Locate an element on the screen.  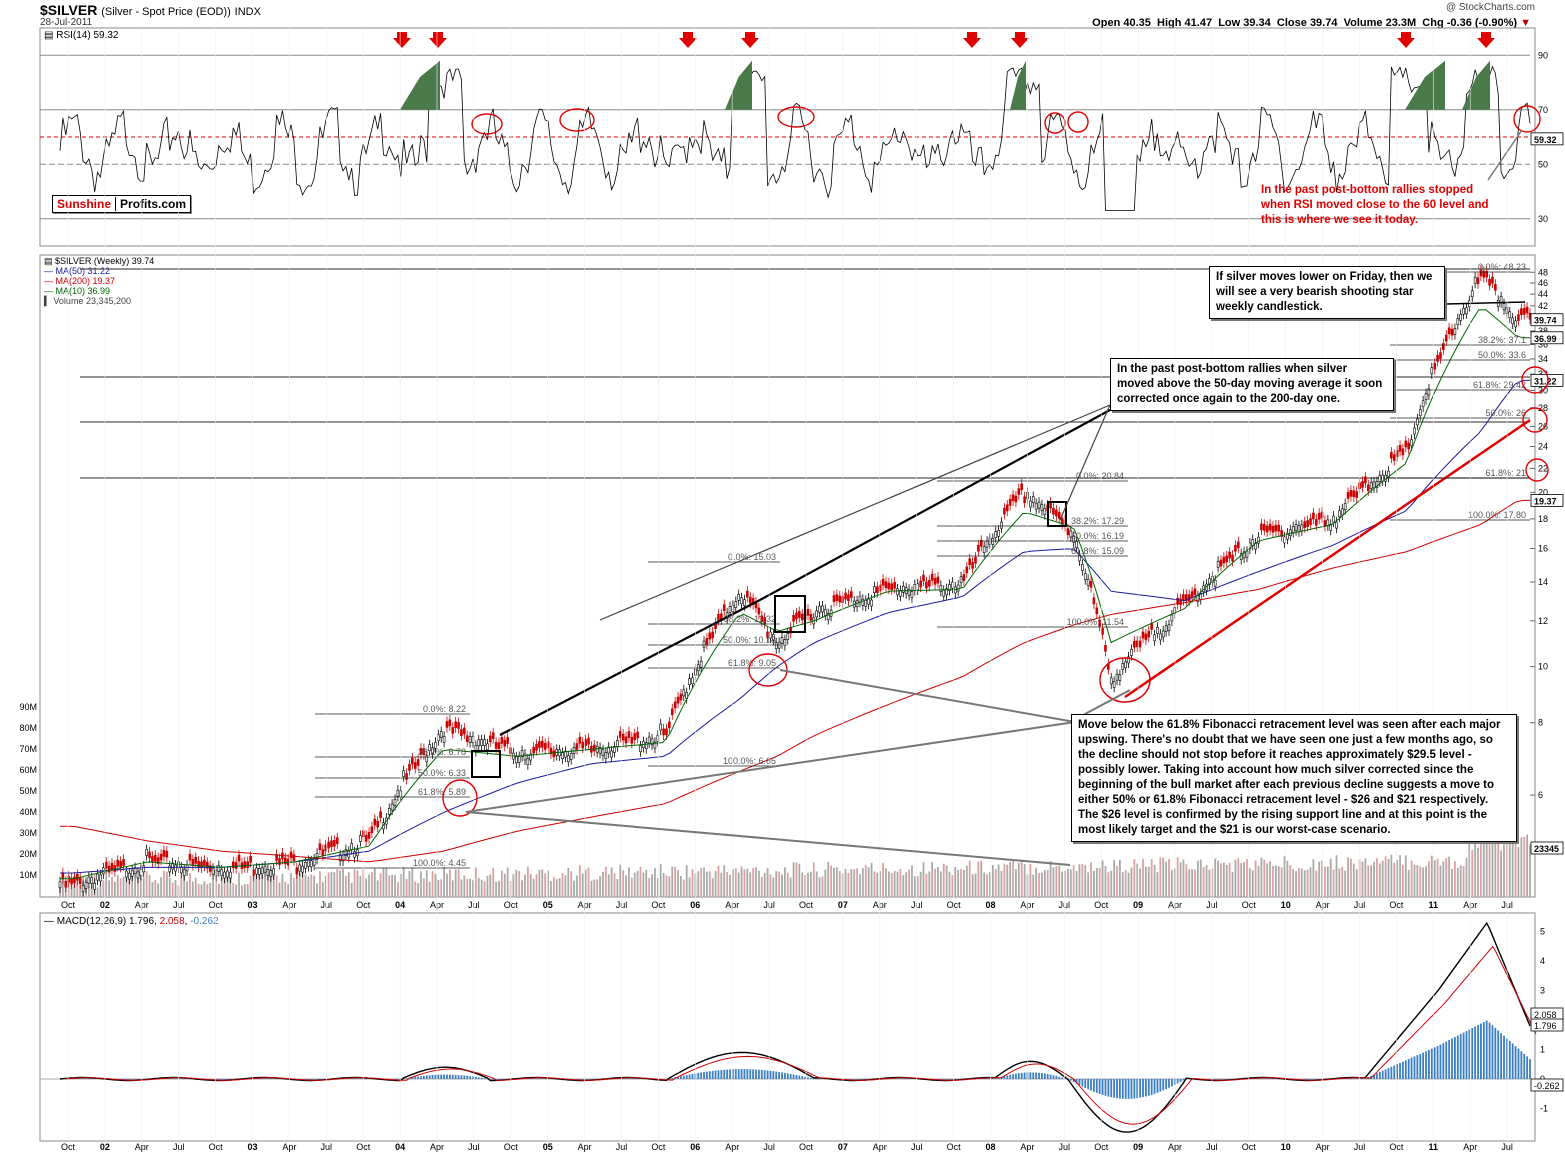
price-tick-label: 18 is located at coordinates (1543, 519).